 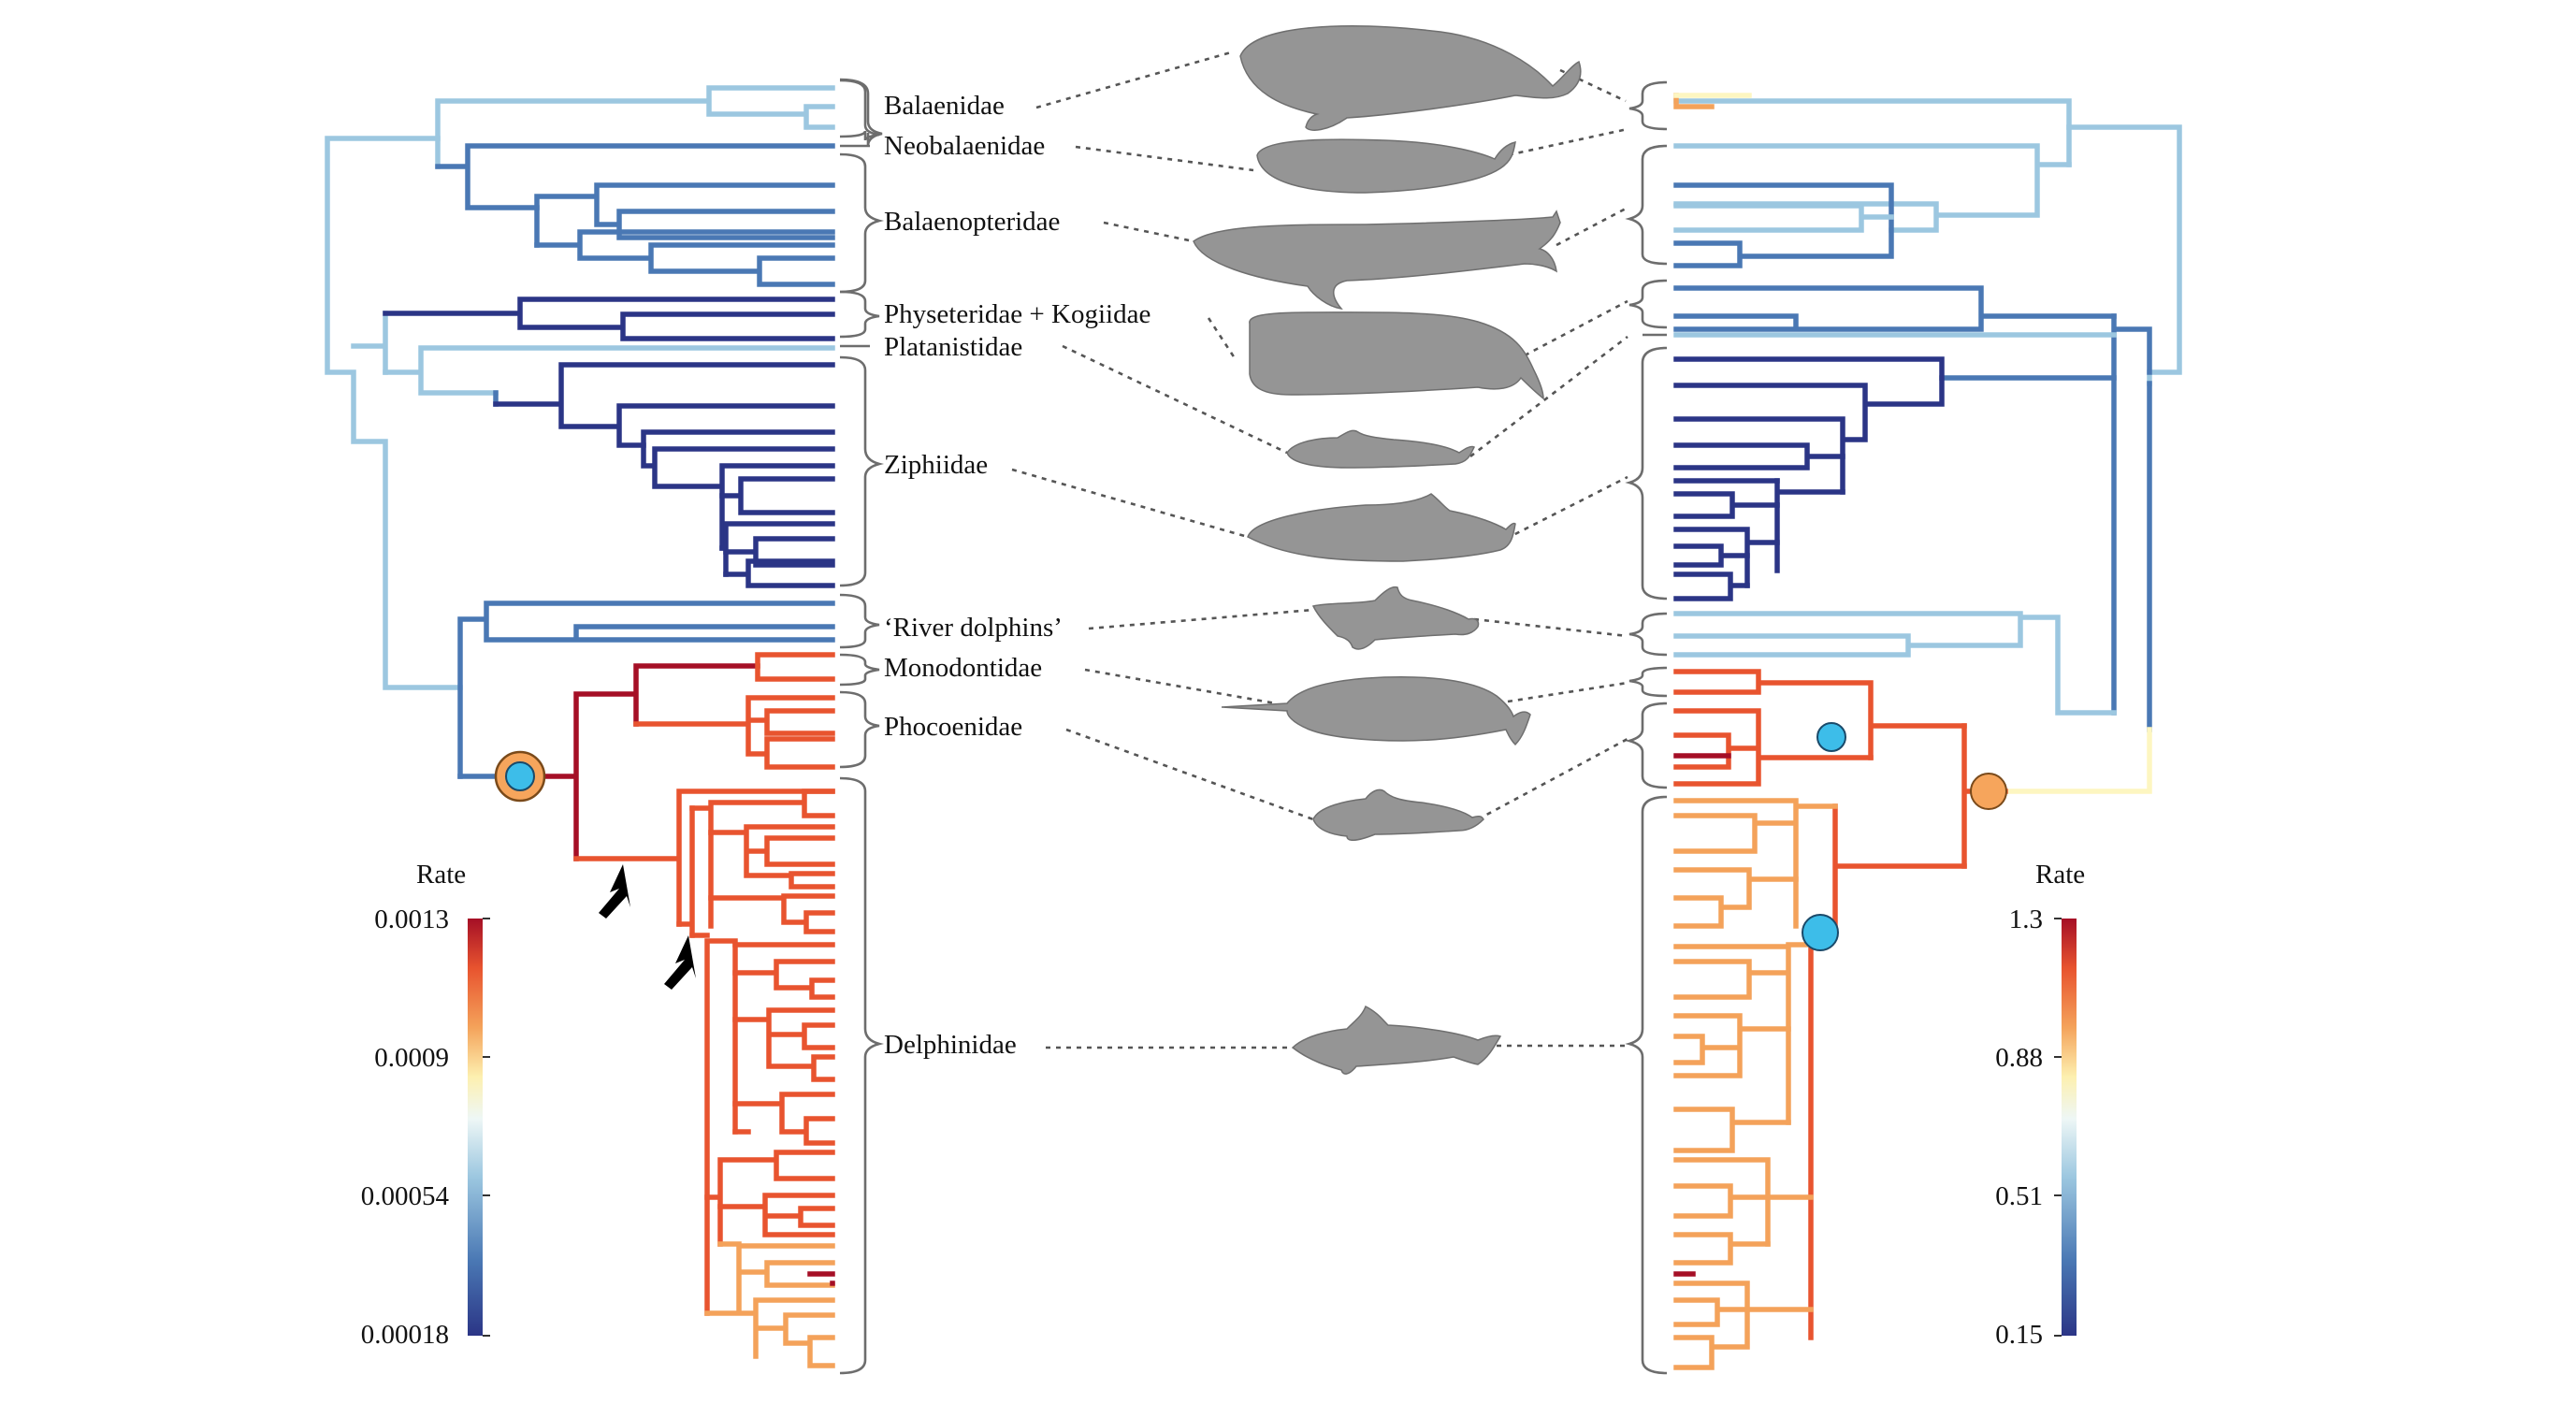 What do you see at coordinates (1017, 314) in the screenshot?
I see `label-physeteridae-kogiidae: Physeteridae + Kogiidae` at bounding box center [1017, 314].